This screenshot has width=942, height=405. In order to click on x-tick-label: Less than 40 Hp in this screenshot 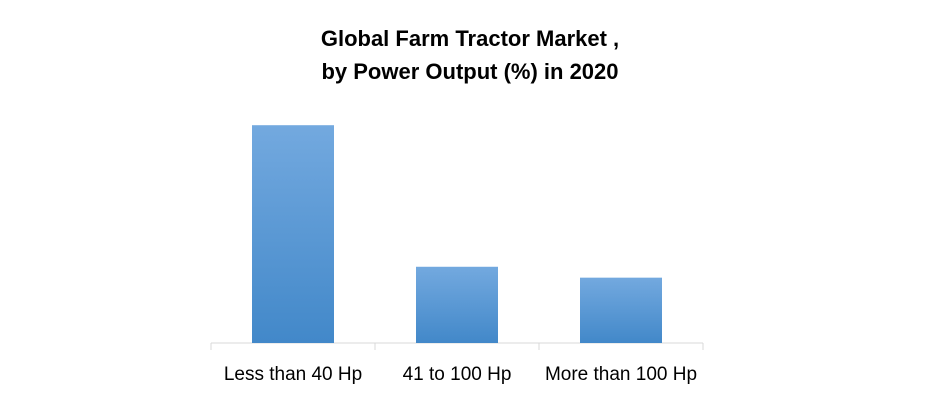, I will do `click(293, 374)`.